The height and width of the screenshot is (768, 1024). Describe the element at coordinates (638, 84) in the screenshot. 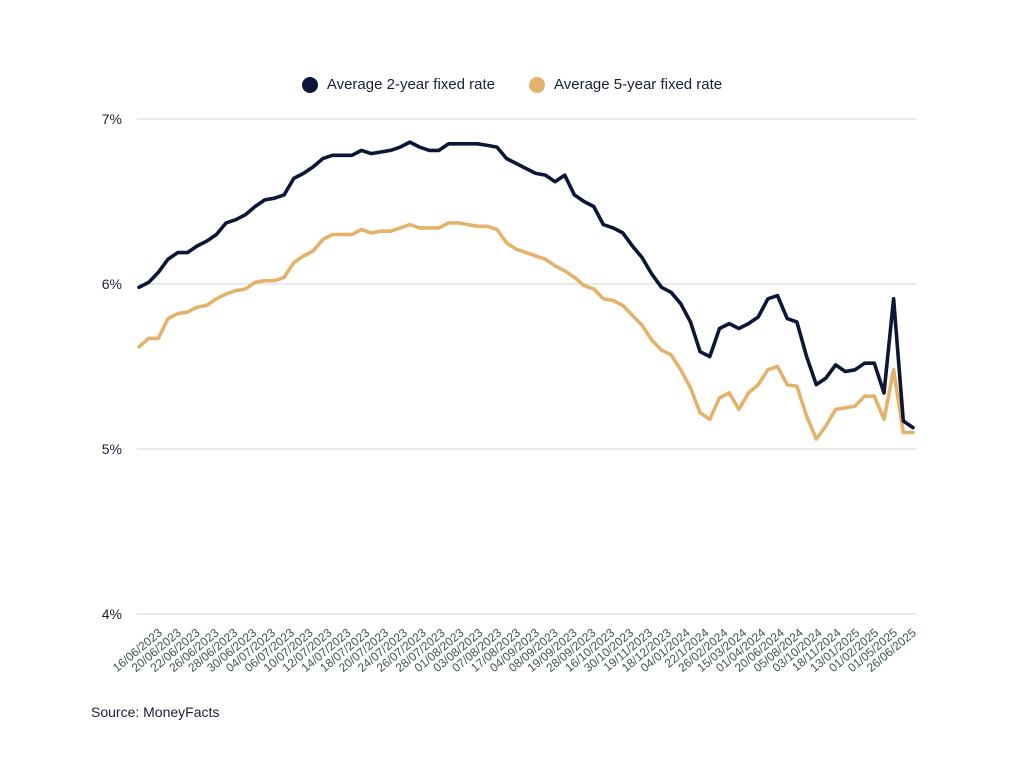

I see `legend-label-5yr: Average 5-year fixed rate` at that location.